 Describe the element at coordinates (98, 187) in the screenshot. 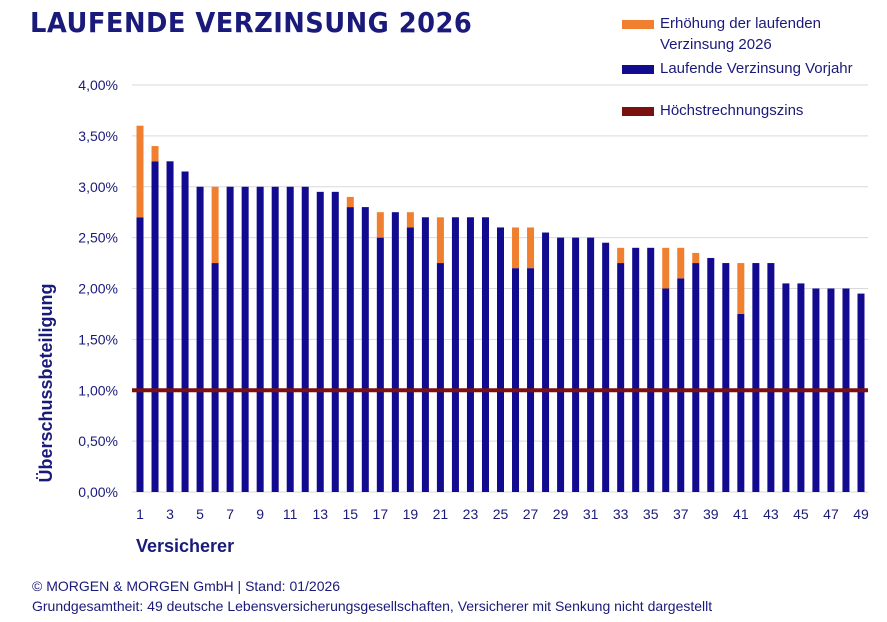

I see `y-tick-label: 3,00%` at that location.